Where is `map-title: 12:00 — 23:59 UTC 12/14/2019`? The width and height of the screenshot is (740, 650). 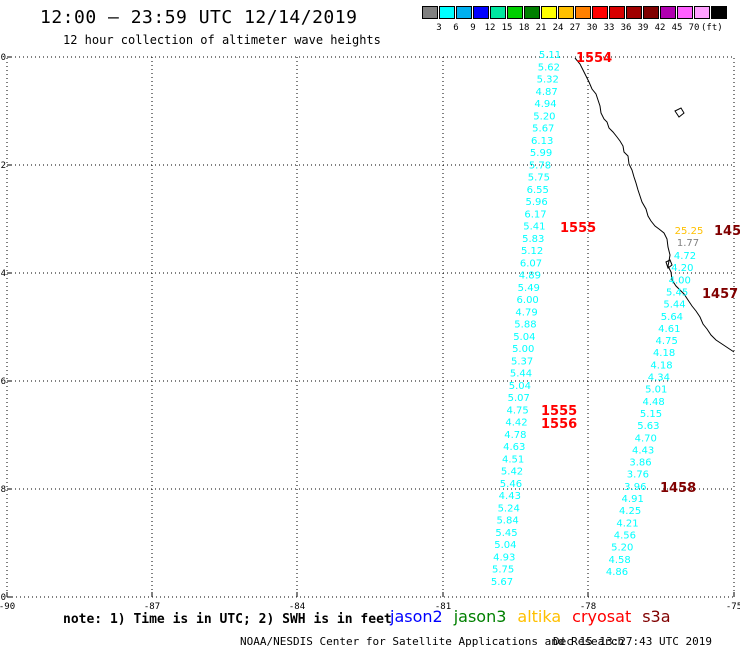 map-title: 12:00 — 23:59 UTC 12/14/2019 is located at coordinates (199, 17).